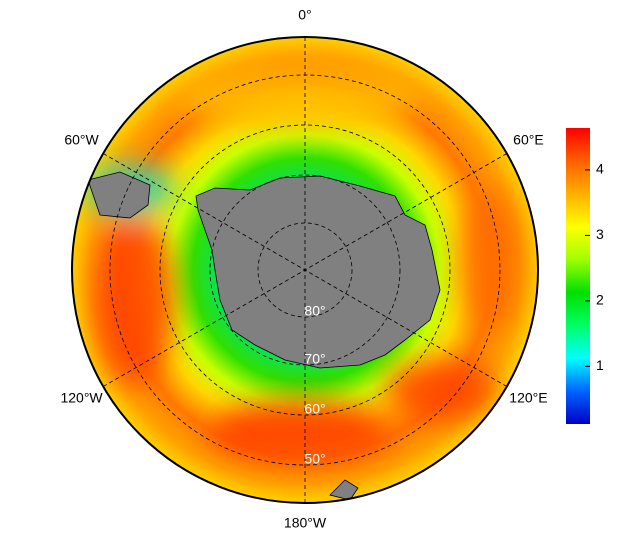 The image size is (625, 557). What do you see at coordinates (600, 365) in the screenshot?
I see `colorbar-tick-label: 1` at bounding box center [600, 365].